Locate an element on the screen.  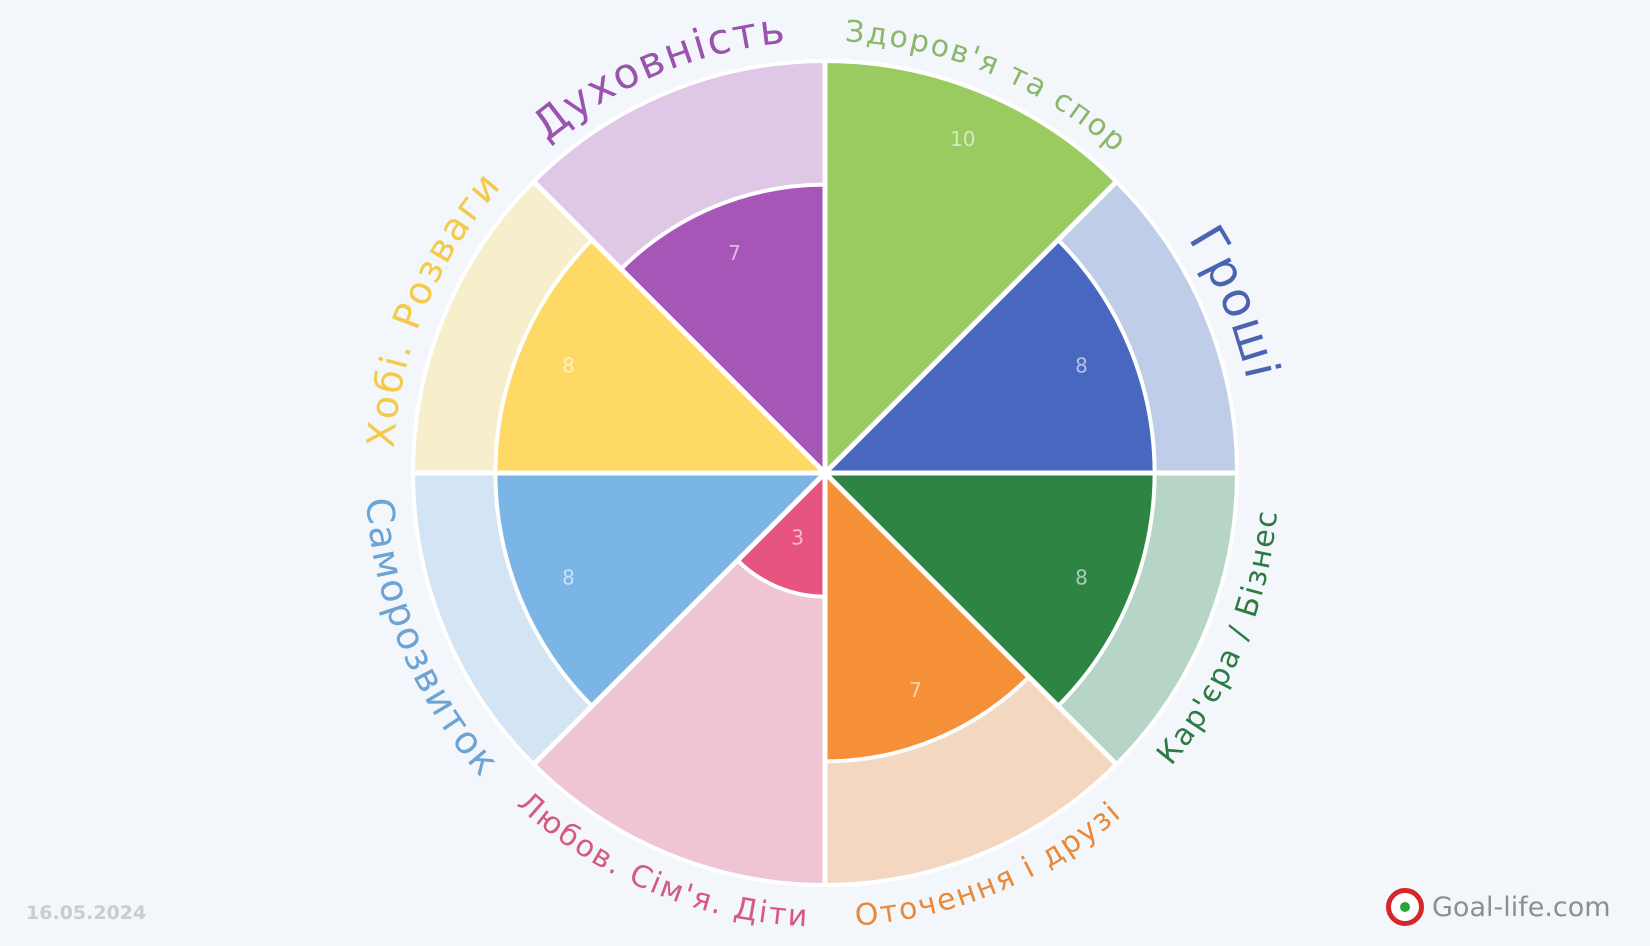
report-date: 16.05.2024 is located at coordinates (86, 913).